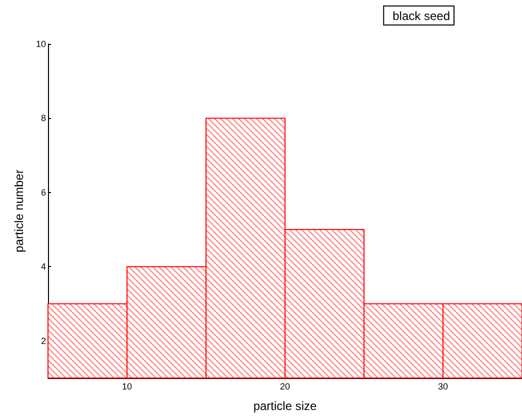  Describe the element at coordinates (43, 118) in the screenshot. I see `y-tick-label: 8` at that location.